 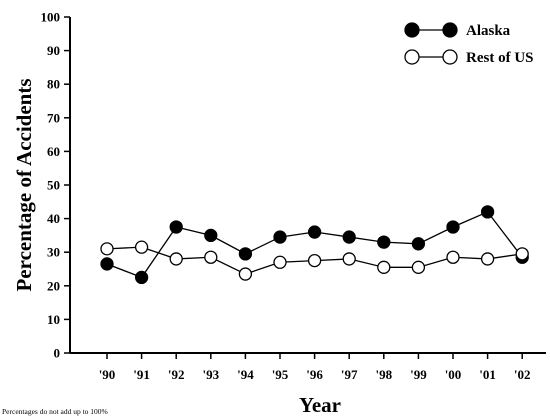 What do you see at coordinates (320, 405) in the screenshot?
I see `x-axis-title: Year` at bounding box center [320, 405].